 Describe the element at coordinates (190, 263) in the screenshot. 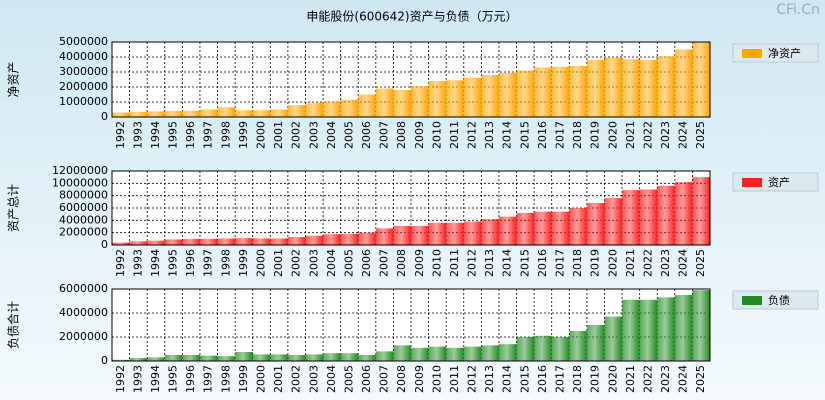

I see `x-tick-label: 1996` at that location.